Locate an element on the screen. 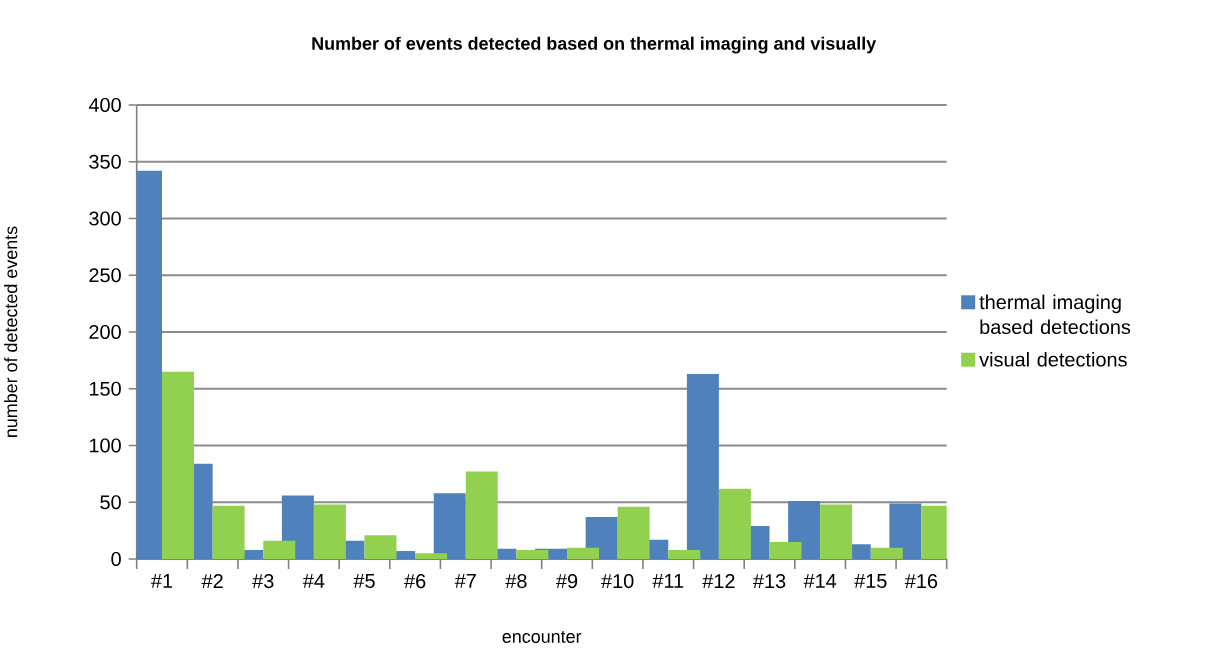 This screenshot has height=651, width=1214. x-tick-label: #15 is located at coordinates (870, 581).